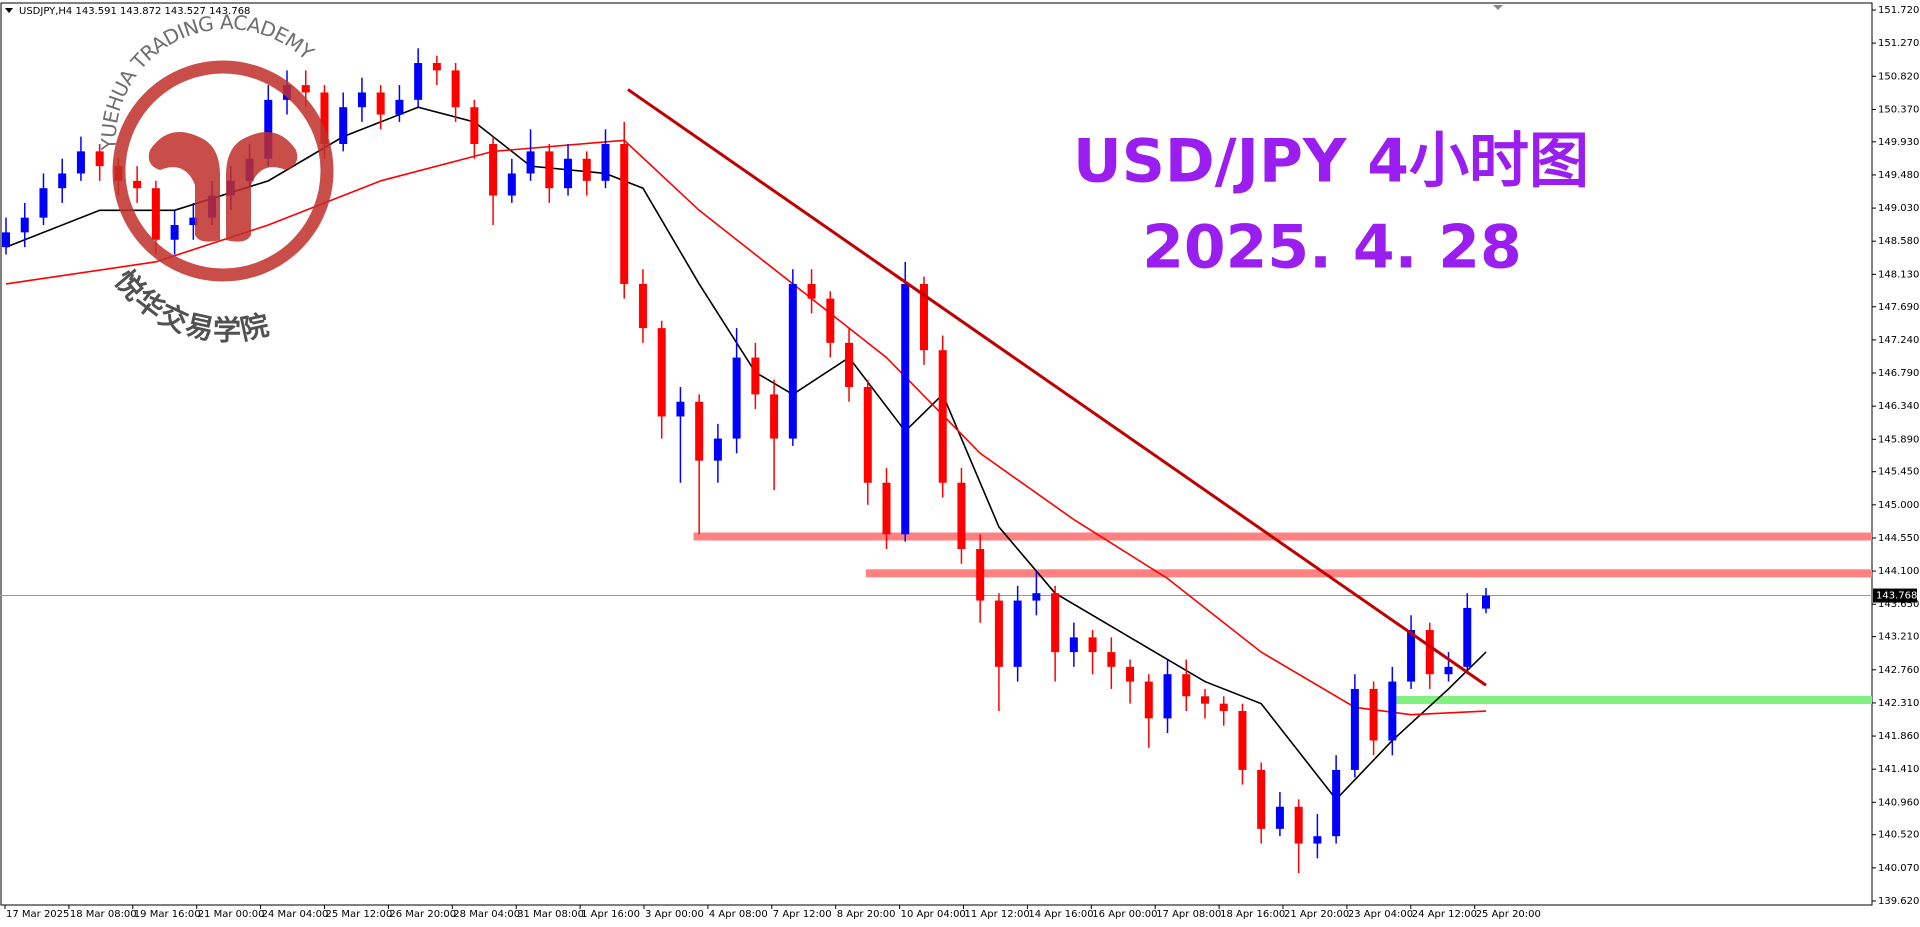 The width and height of the screenshot is (1920, 927). What do you see at coordinates (1508, 914) in the screenshot?
I see `x-tick-label: 25 Apr 20:00` at bounding box center [1508, 914].